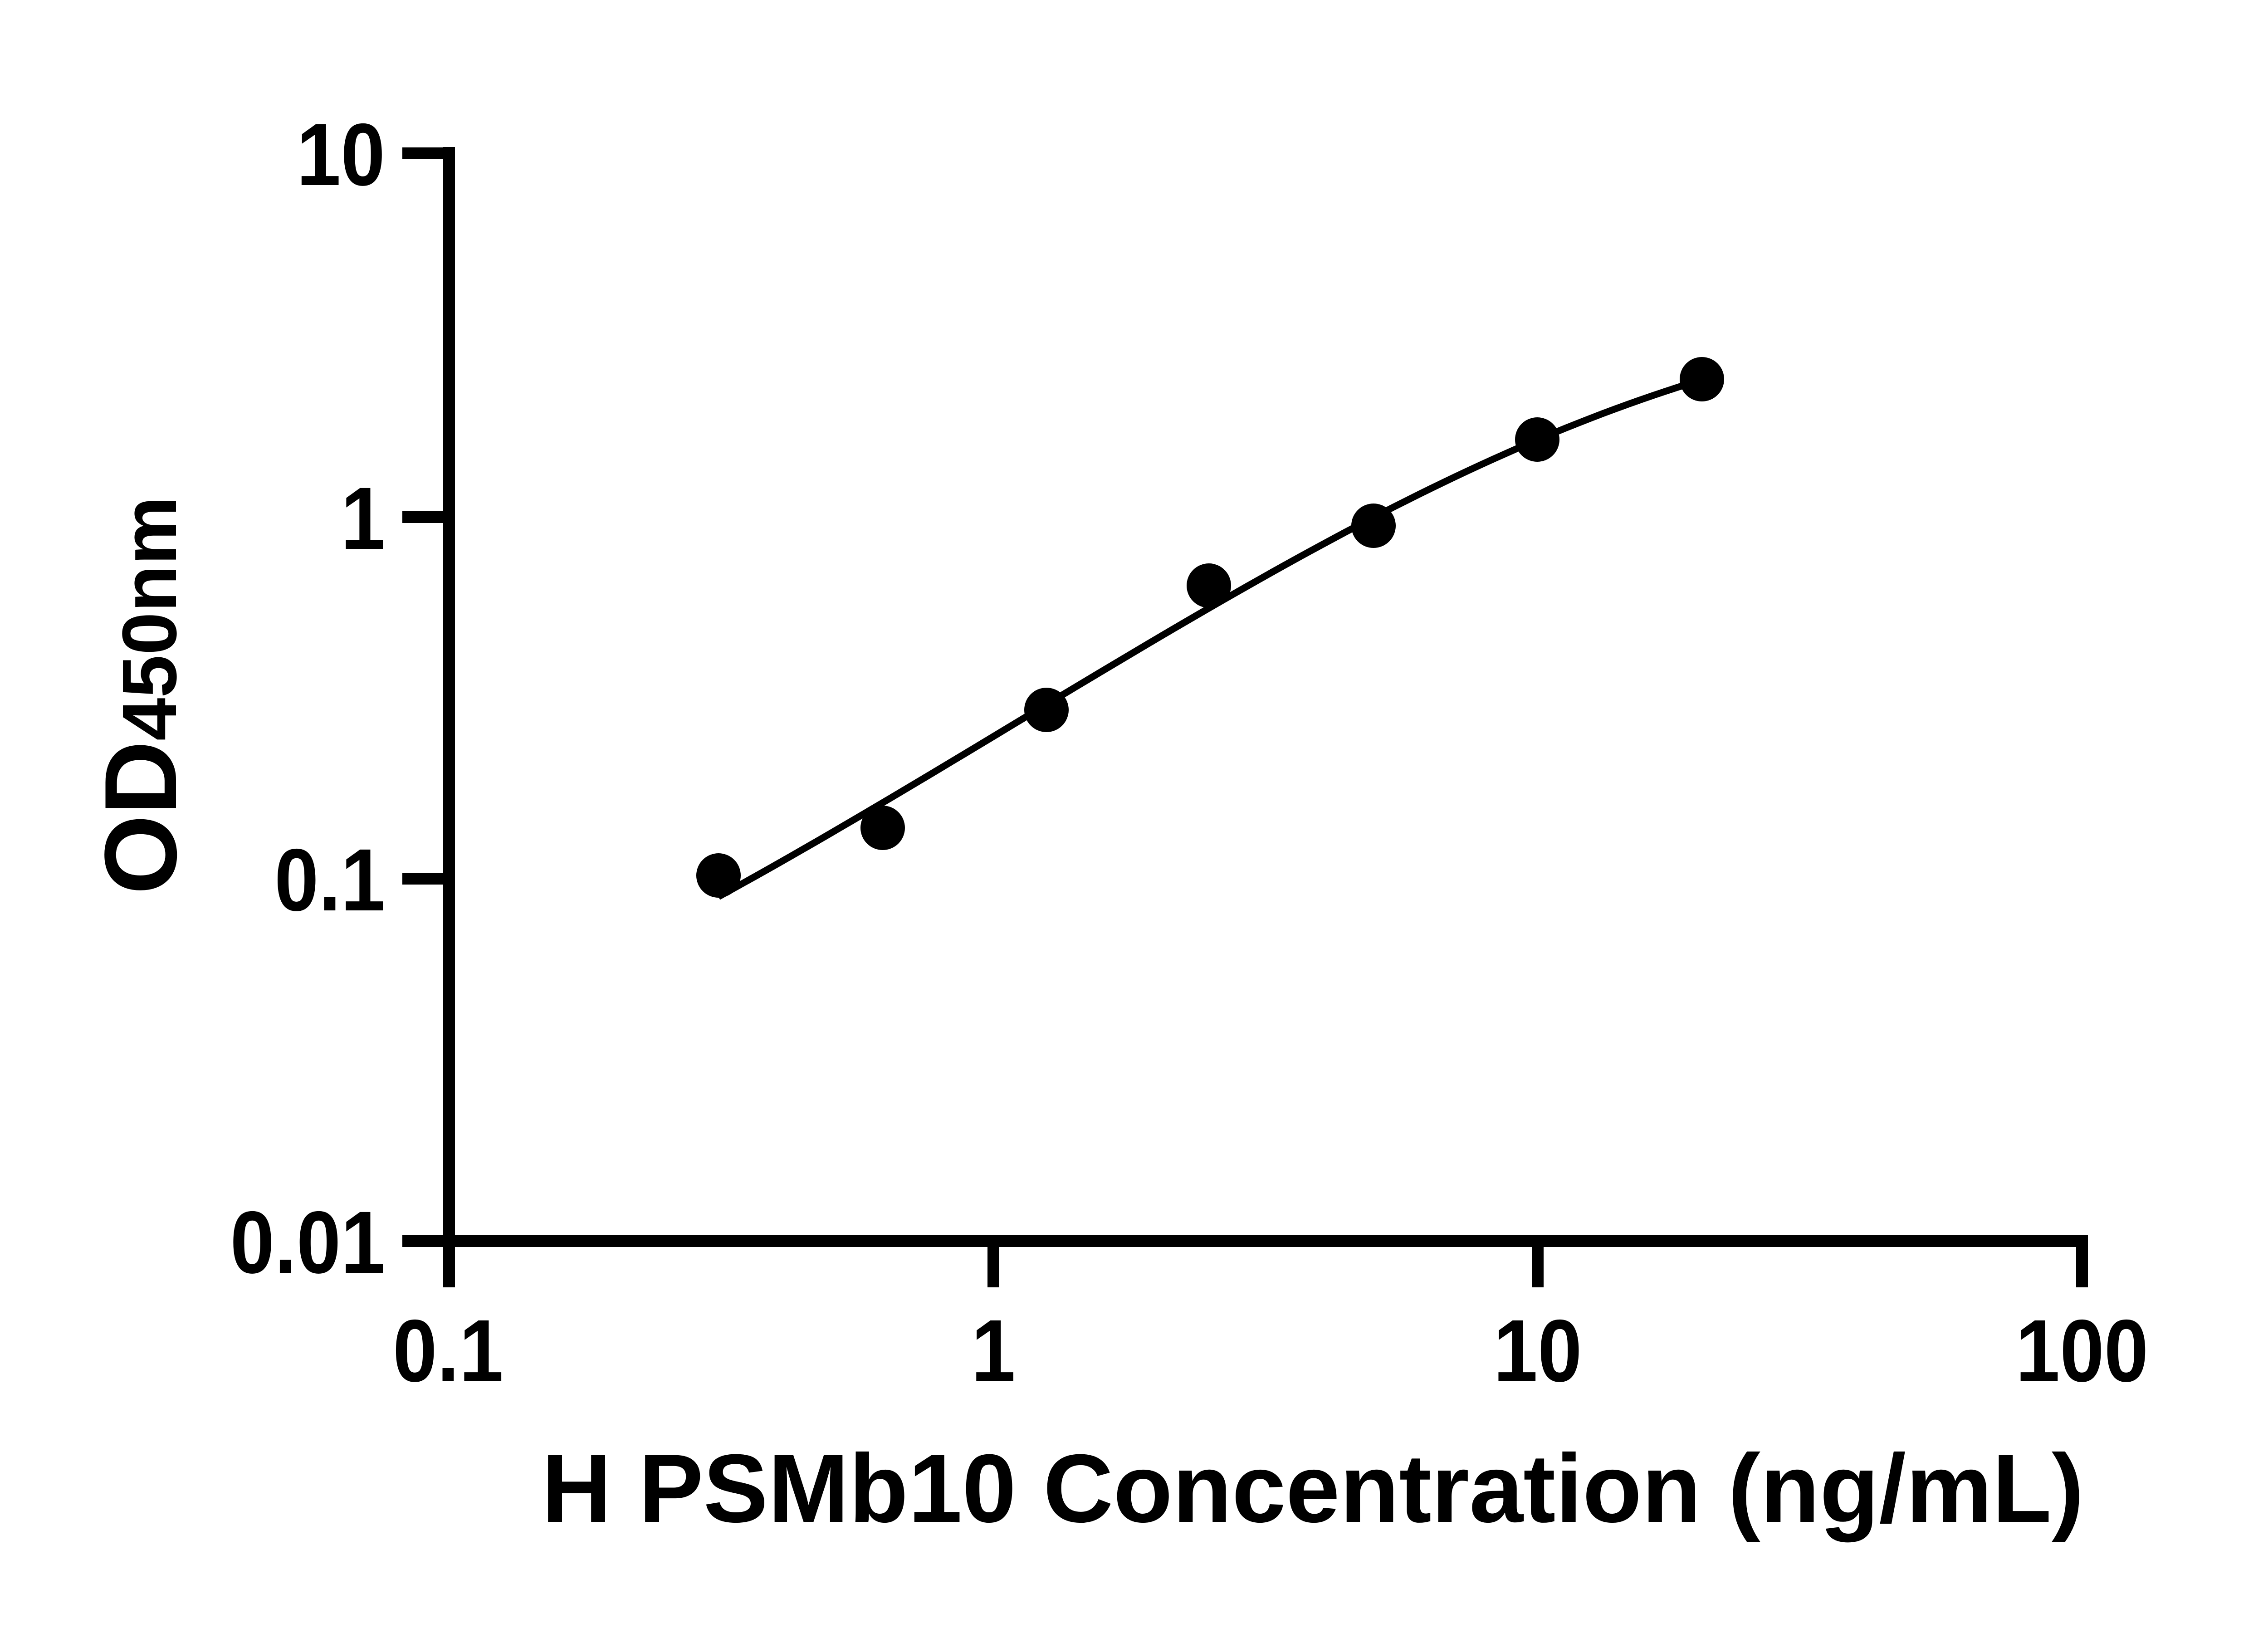  What do you see at coordinates (2083, 1350) in the screenshot?
I see `svg-text: 100` at bounding box center [2083, 1350].